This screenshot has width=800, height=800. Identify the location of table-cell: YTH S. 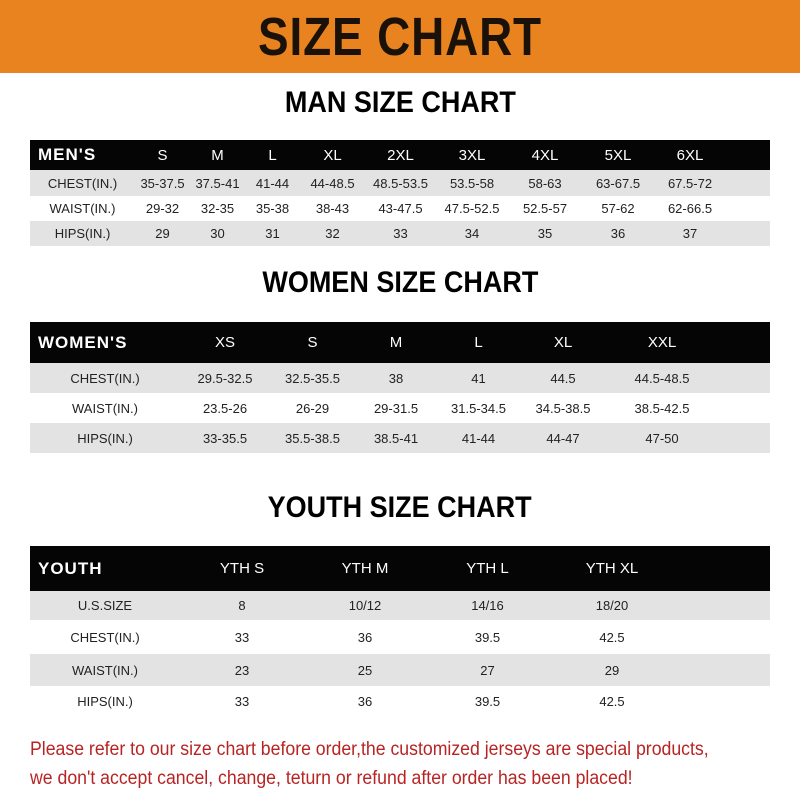
(242, 568).